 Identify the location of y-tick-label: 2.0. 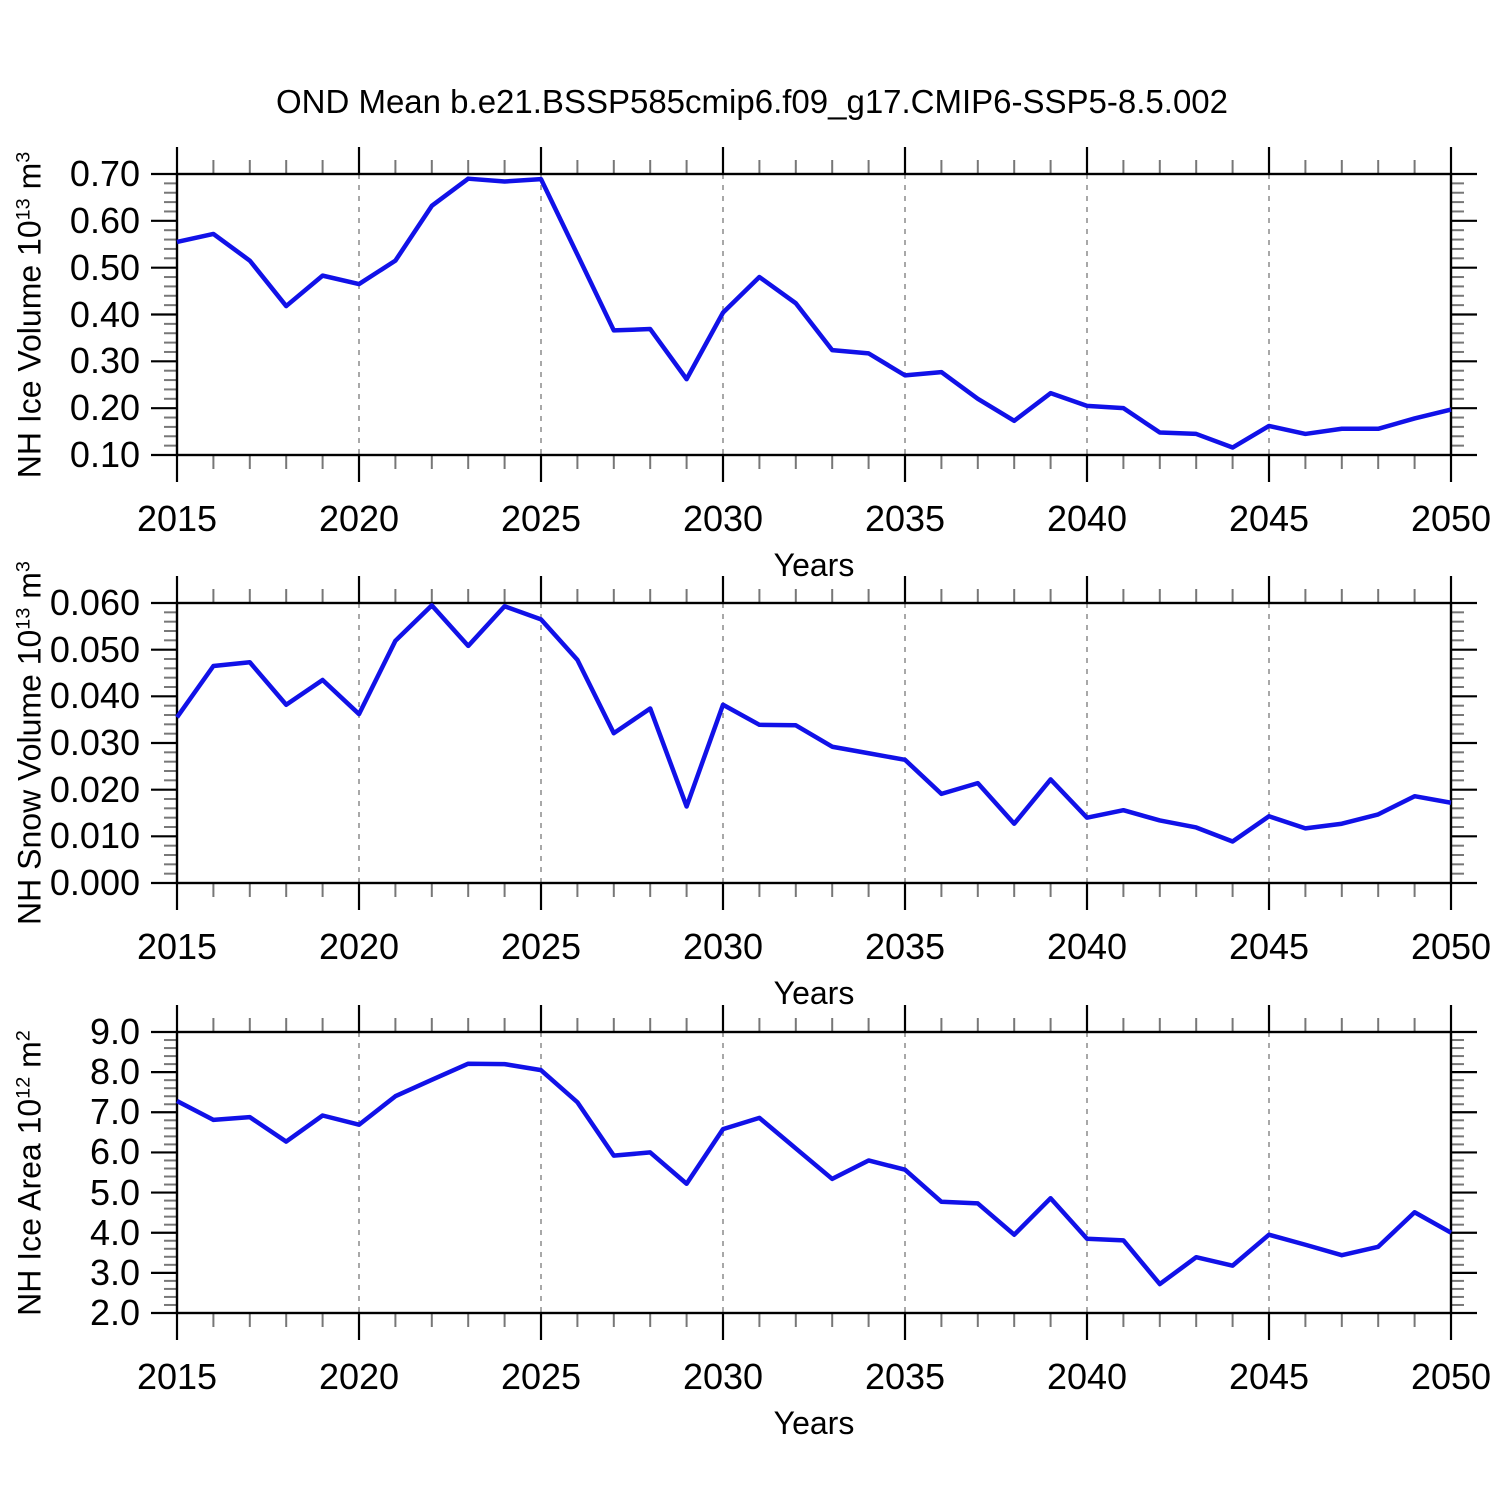
(114, 1312).